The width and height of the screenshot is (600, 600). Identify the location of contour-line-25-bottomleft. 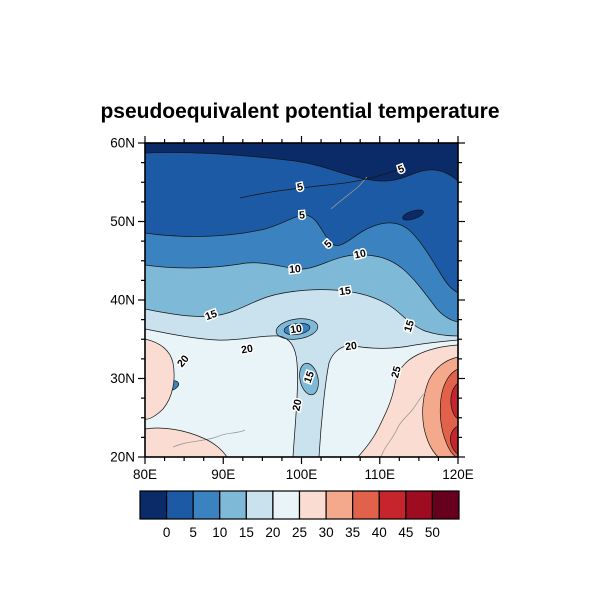
(186, 442).